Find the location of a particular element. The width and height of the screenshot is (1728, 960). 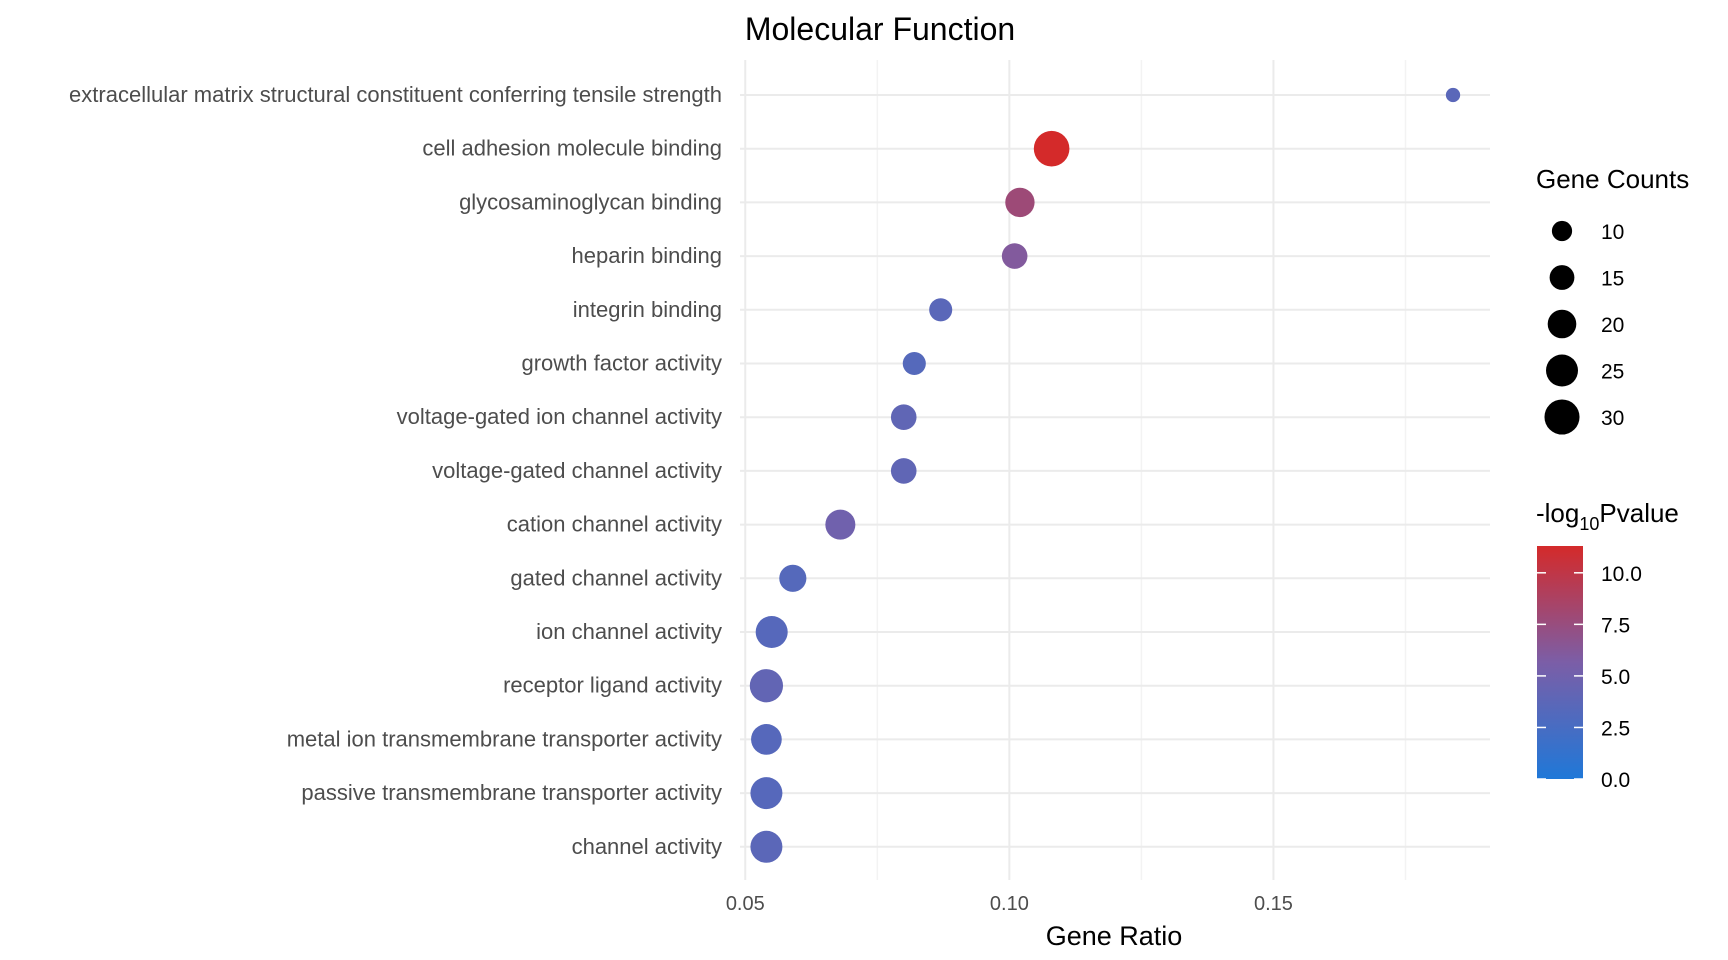

color-legend-title: -log10Pvalue is located at coordinates (1607, 516).